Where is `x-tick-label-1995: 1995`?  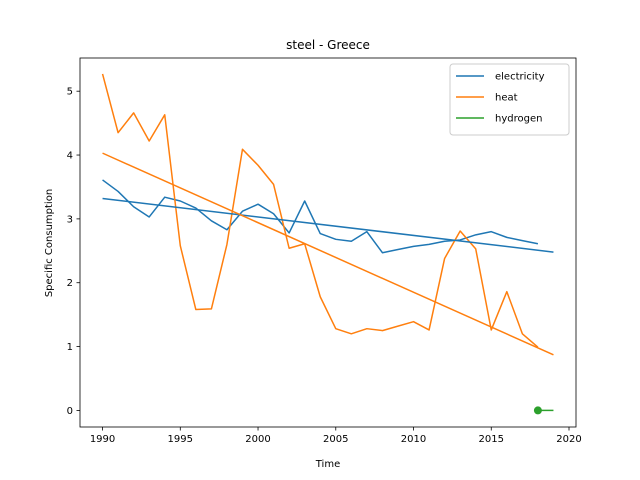
x-tick-label-1995: 1995 is located at coordinates (180, 439).